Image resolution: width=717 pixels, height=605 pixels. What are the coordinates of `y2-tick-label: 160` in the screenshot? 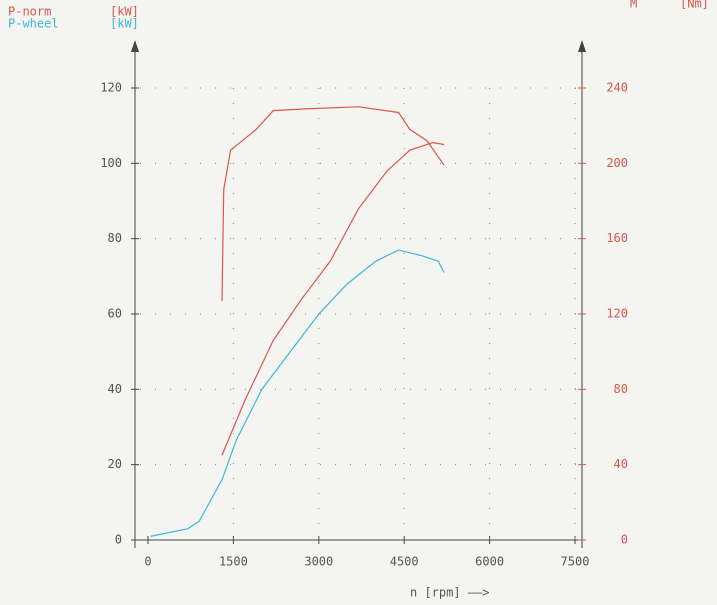 It's located at (617, 238).